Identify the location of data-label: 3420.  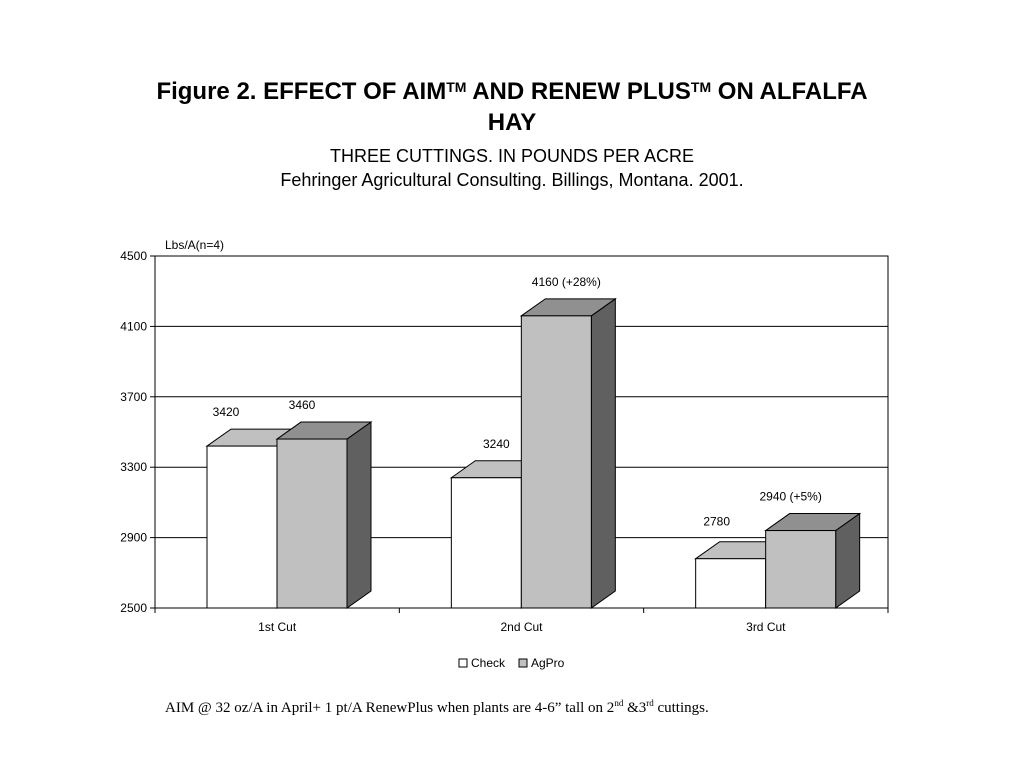
(226, 412).